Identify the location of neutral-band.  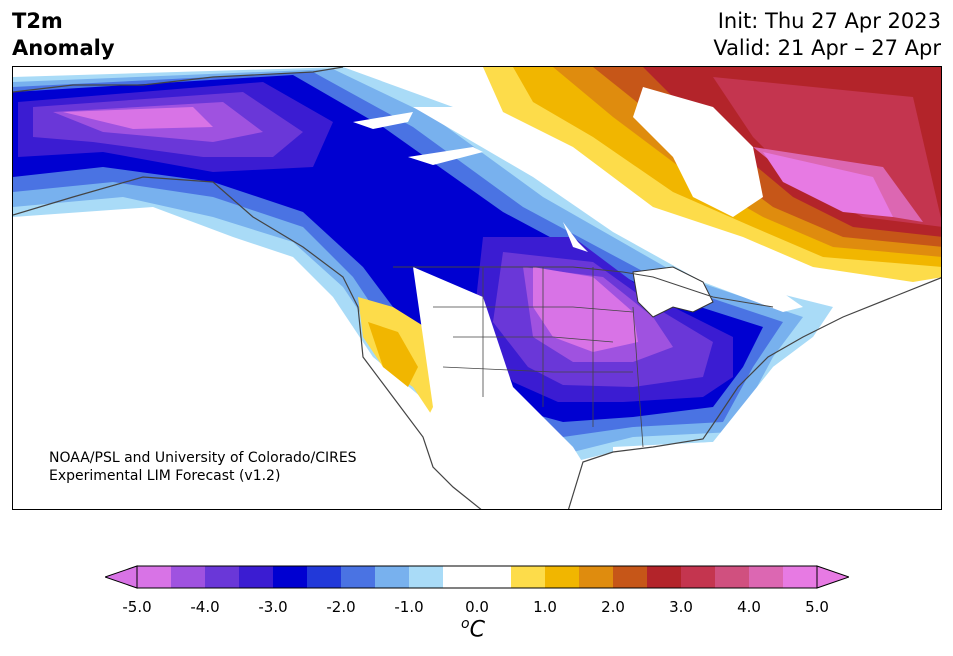
(608, 209).